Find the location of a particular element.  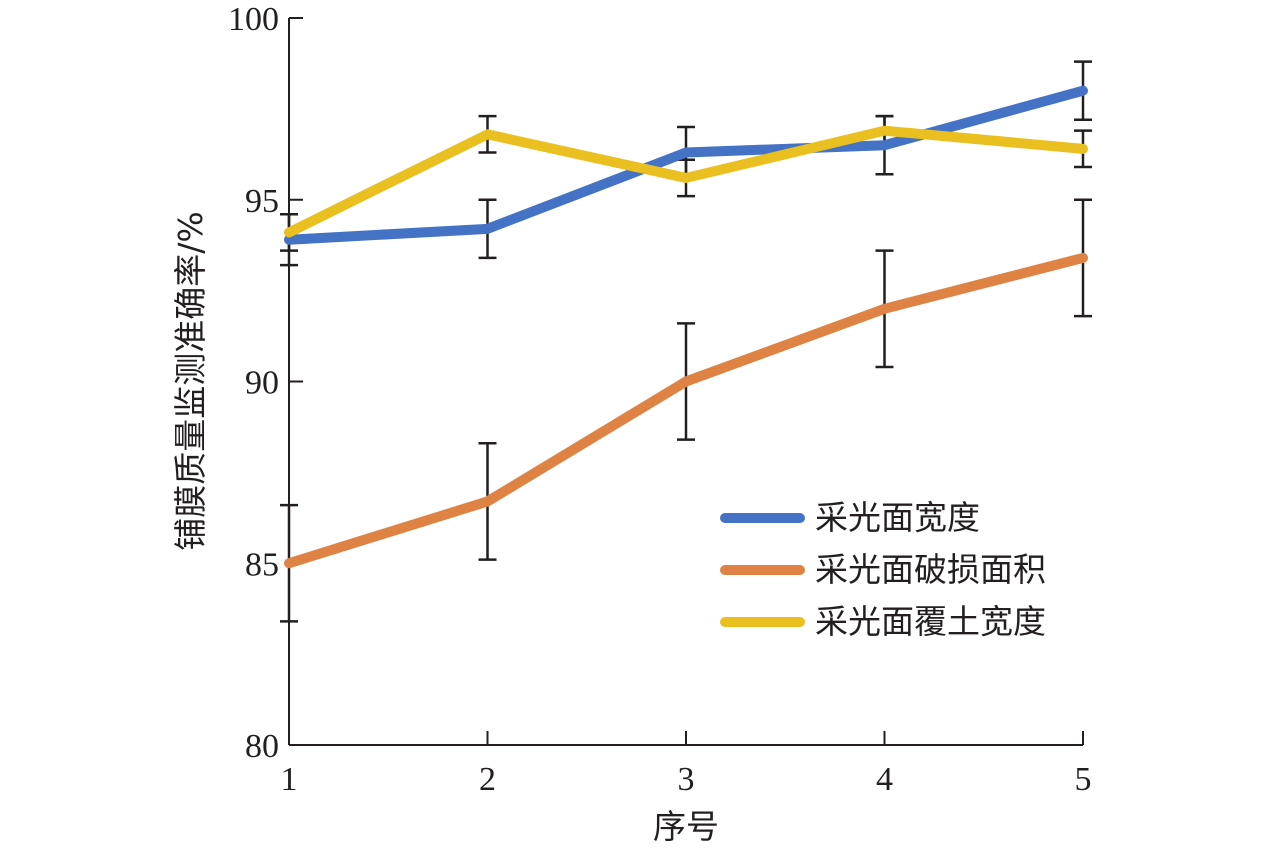

y-tick-label: 90 is located at coordinates (262, 383).